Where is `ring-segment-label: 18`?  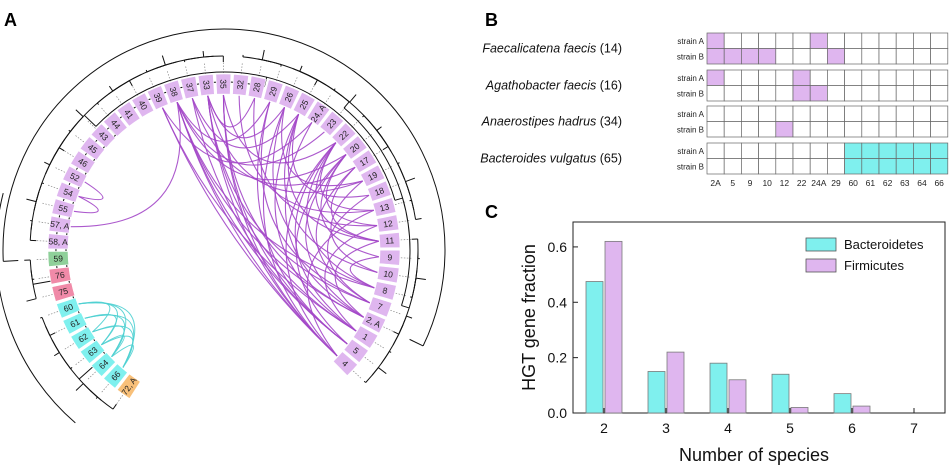
ring-segment-label: 18 is located at coordinates (379, 191).